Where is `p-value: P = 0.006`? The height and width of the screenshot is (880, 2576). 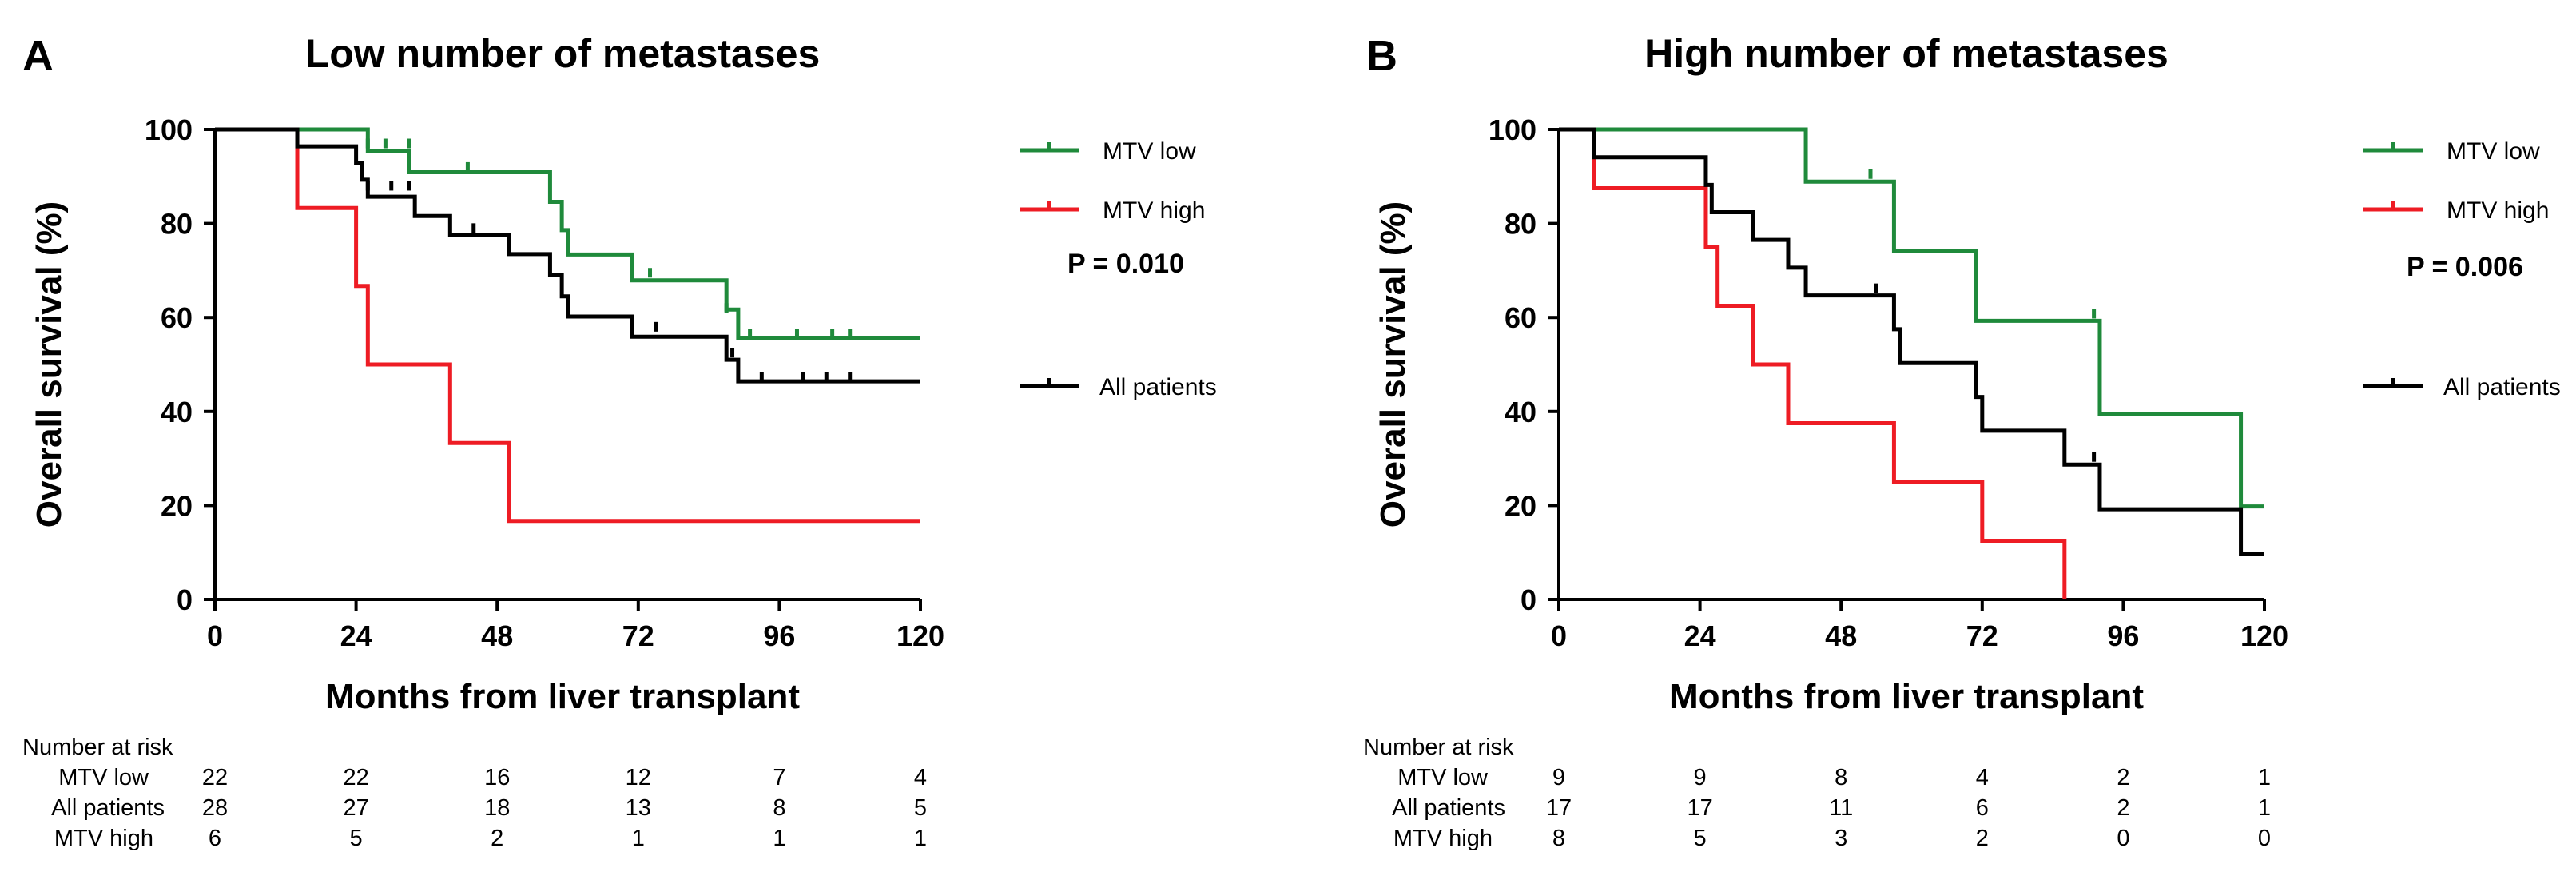
p-value: P = 0.006 is located at coordinates (2465, 267).